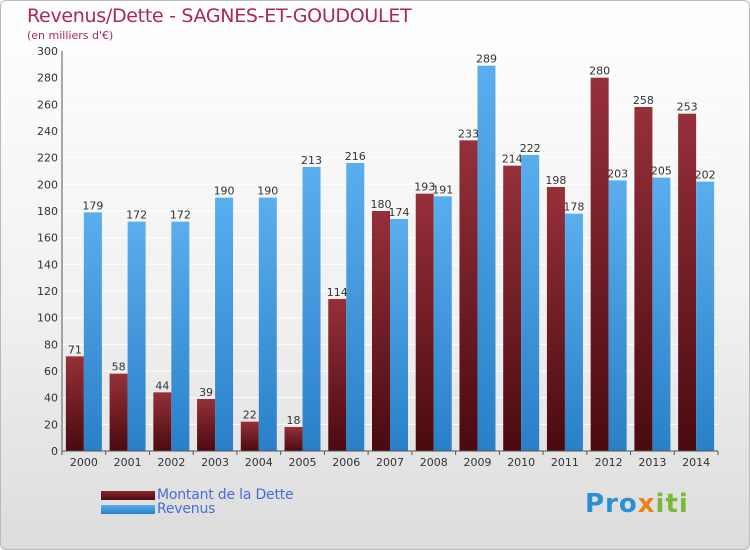 This screenshot has height=550, width=750. What do you see at coordinates (47, 211) in the screenshot?
I see `y-tick-label: 180` at bounding box center [47, 211].